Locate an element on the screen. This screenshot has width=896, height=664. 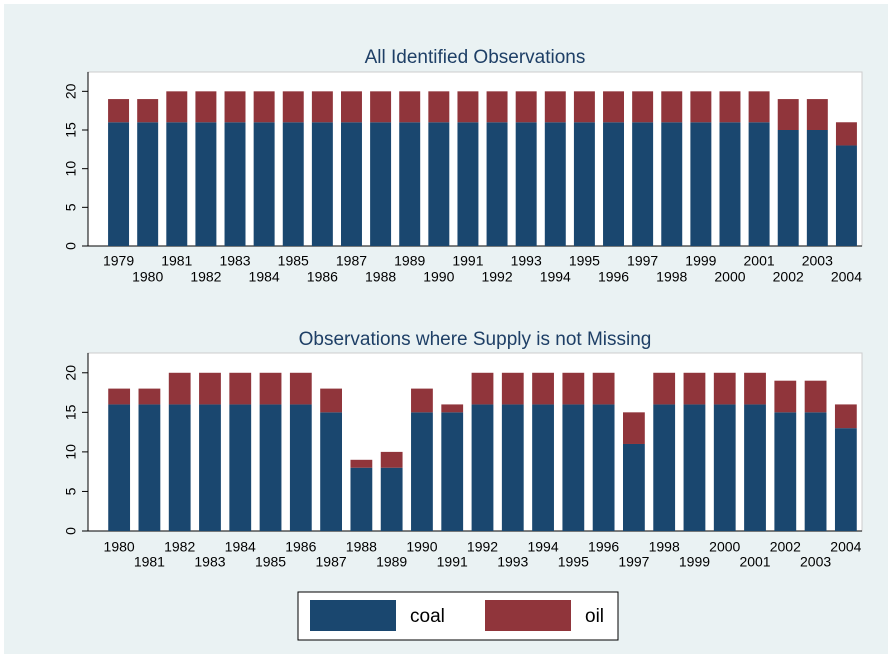
x-tick-label: 1990 is located at coordinates (421, 547).